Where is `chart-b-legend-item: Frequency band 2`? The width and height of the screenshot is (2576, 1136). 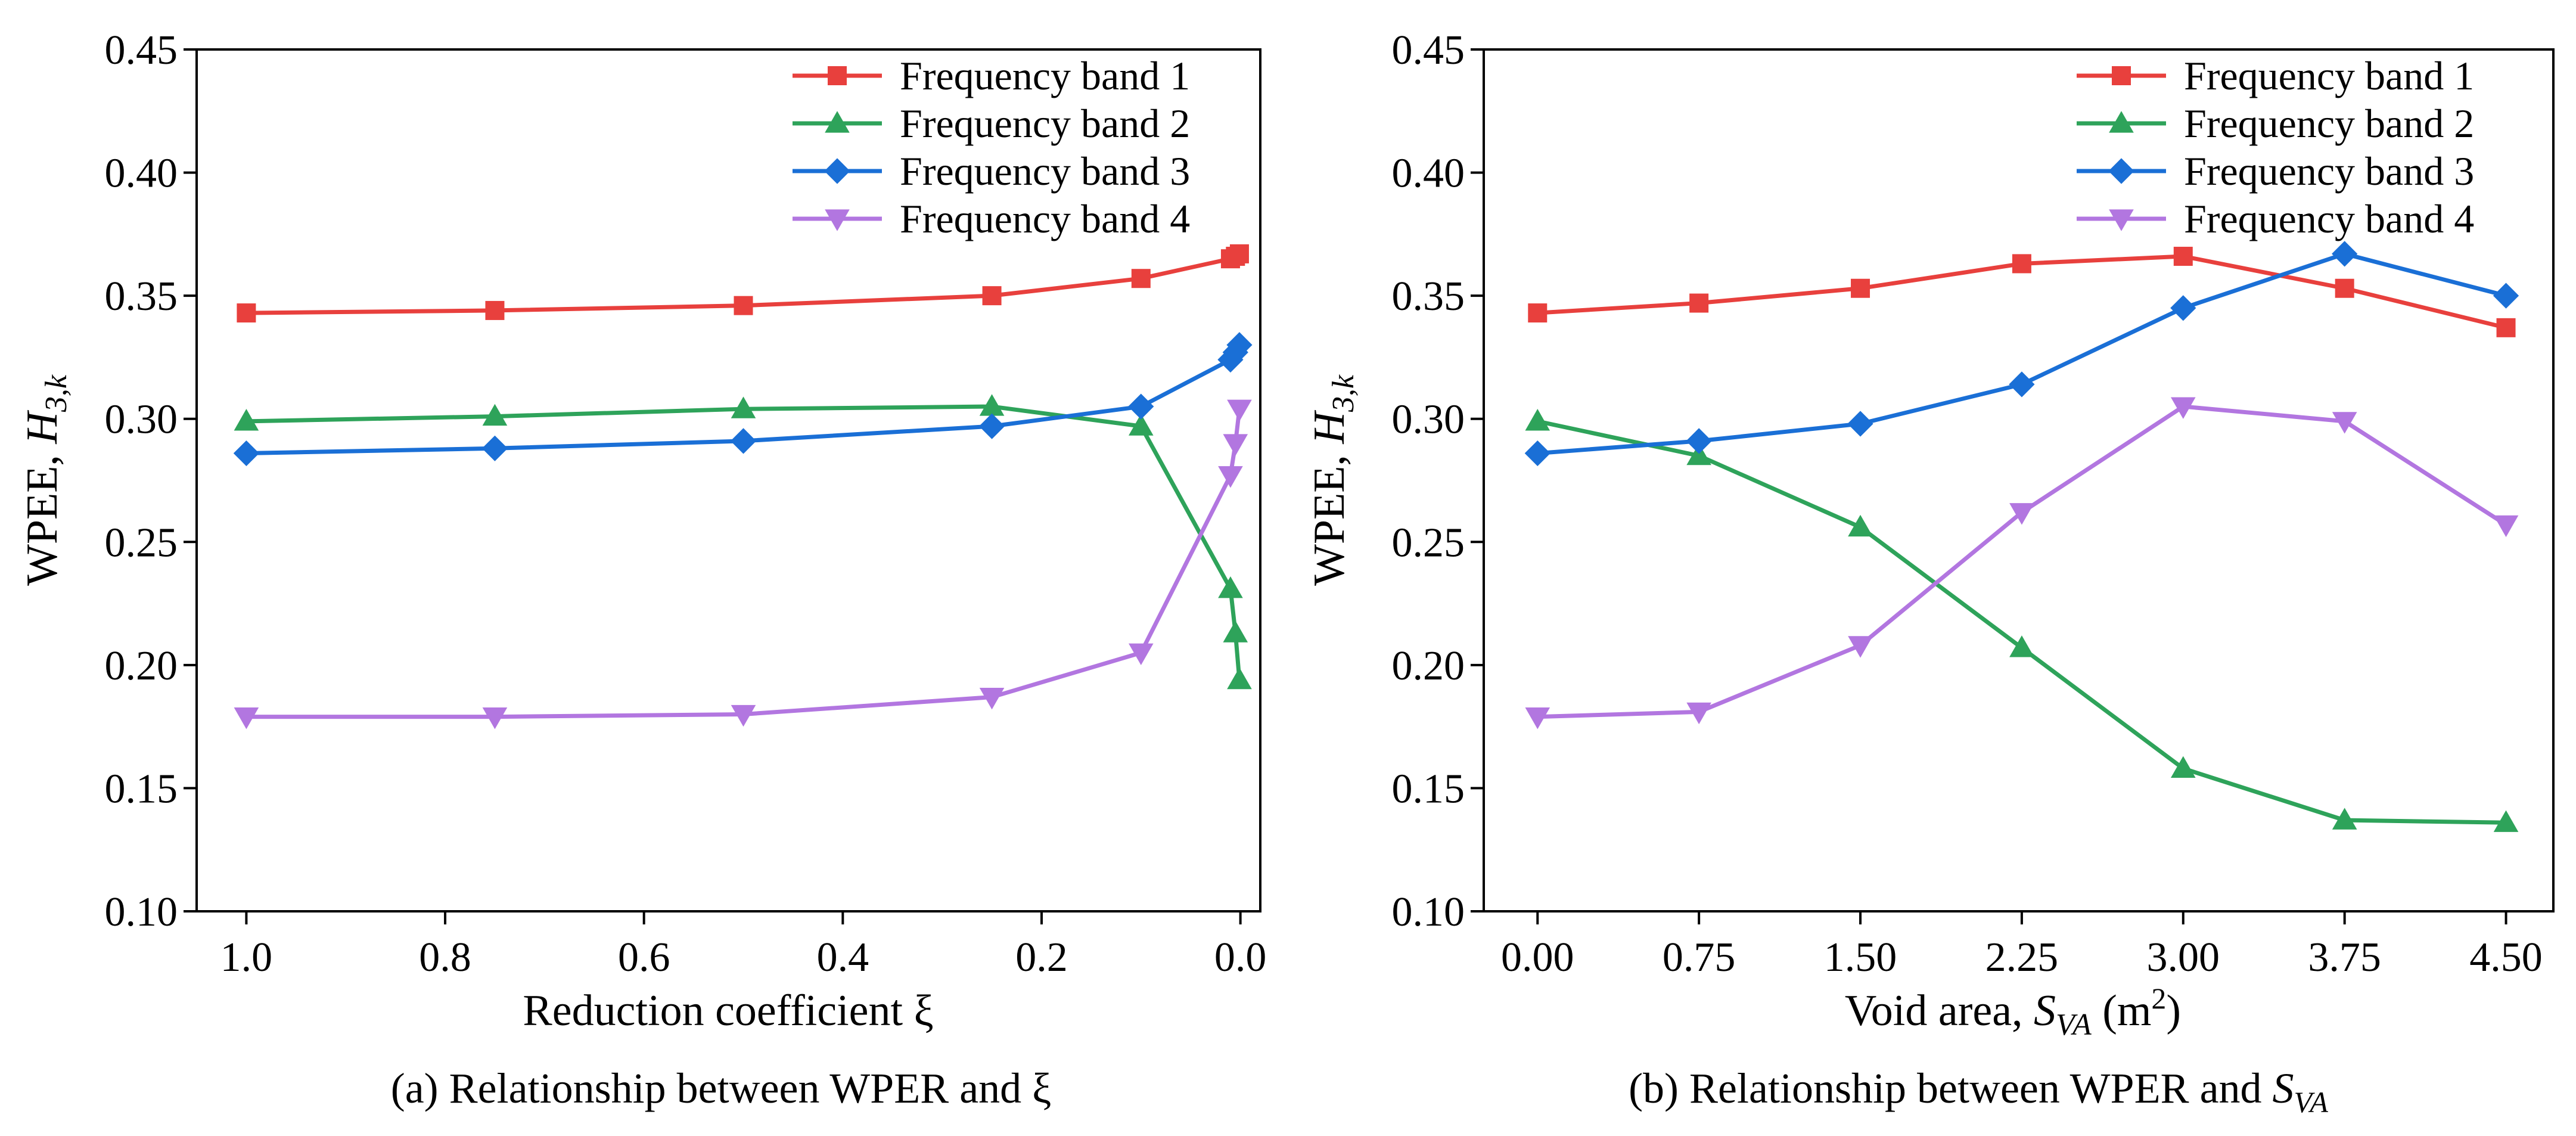
chart-b-legend-item: Frequency band 2 is located at coordinates (2275, 124).